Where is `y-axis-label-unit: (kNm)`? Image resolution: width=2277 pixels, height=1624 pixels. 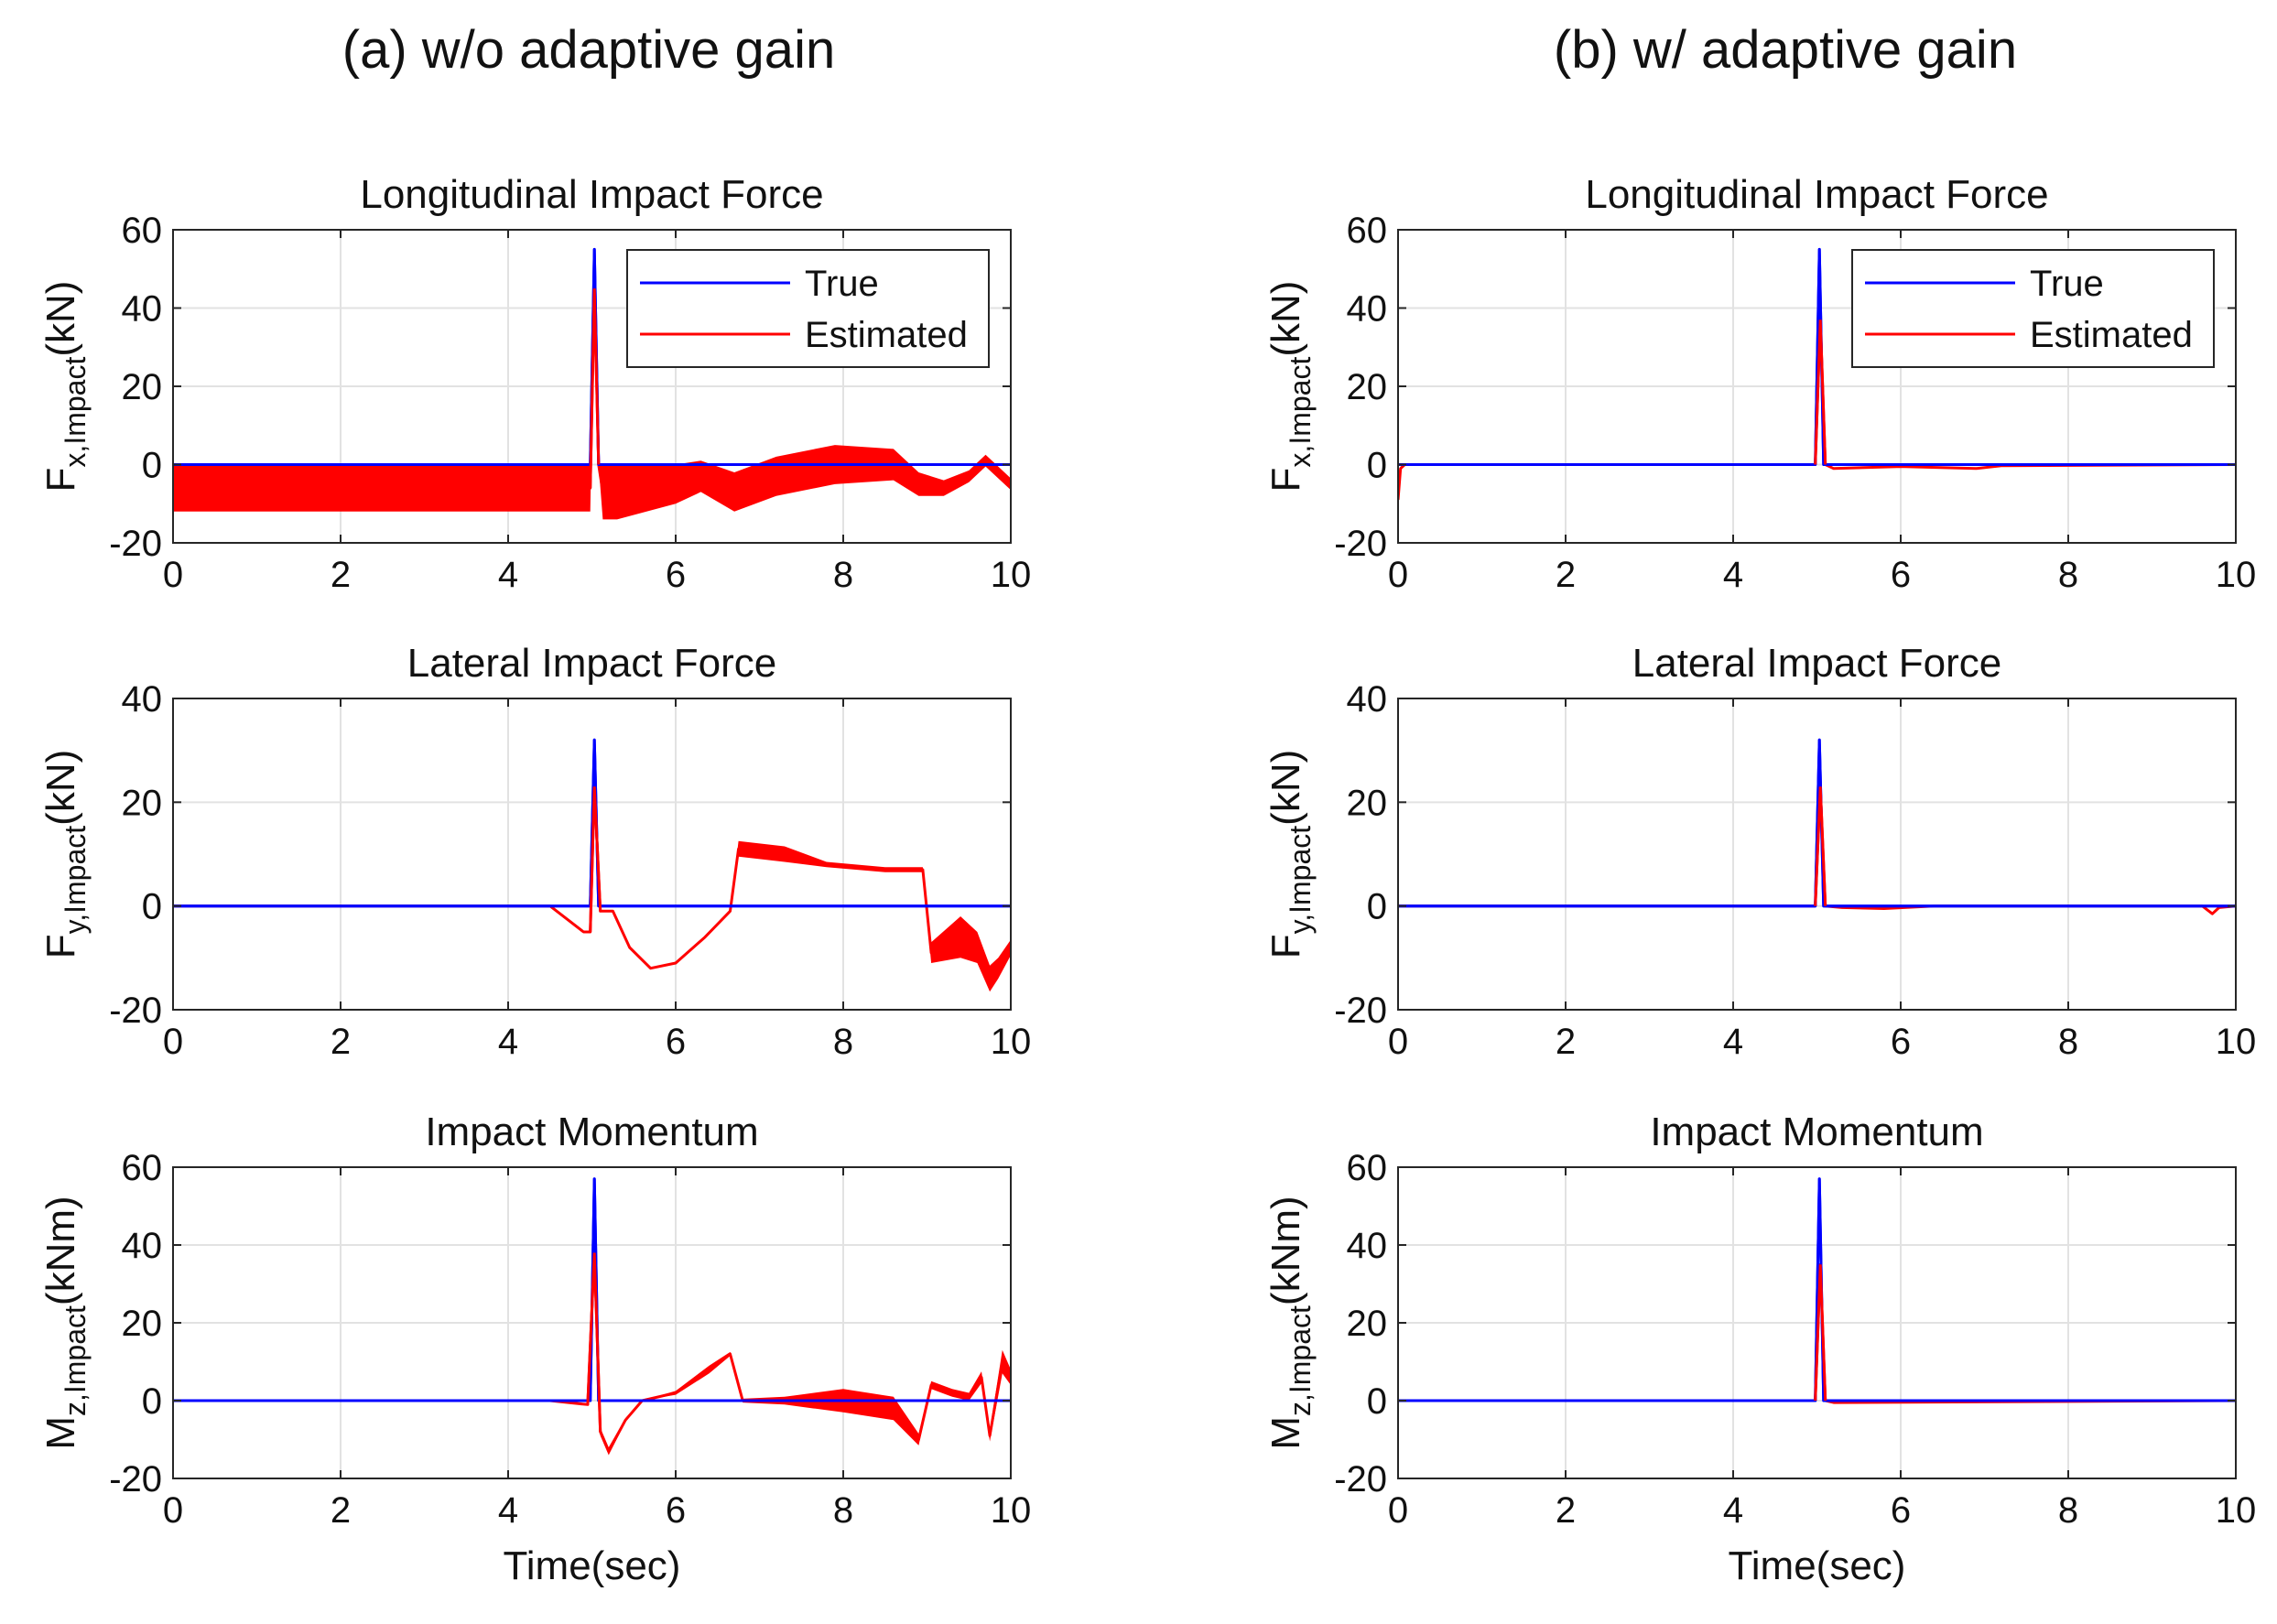
y-axis-label-unit: (kNm) is located at coordinates (60, 1250).